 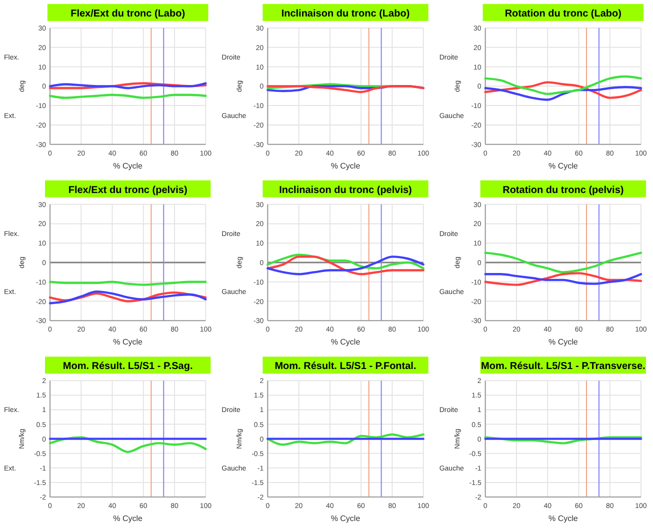 I want to click on chart-title: Flex/Ext du tronc (pelvis), so click(x=128, y=190).